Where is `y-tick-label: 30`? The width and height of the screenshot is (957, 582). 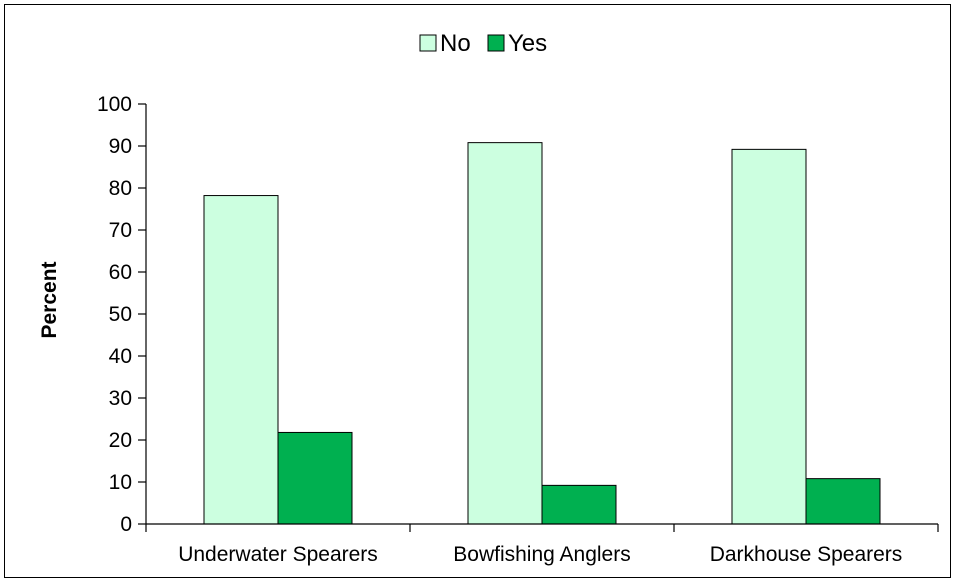 y-tick-label: 30 is located at coordinates (120, 398).